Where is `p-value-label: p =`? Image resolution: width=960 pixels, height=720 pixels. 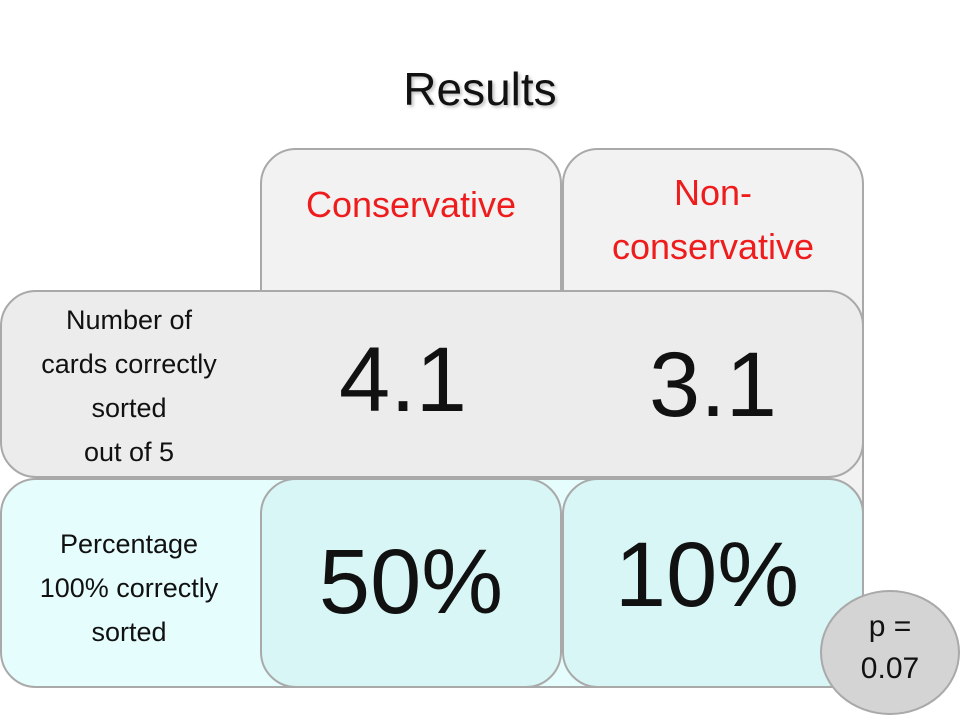 p-value-label: p = is located at coordinates (890, 626).